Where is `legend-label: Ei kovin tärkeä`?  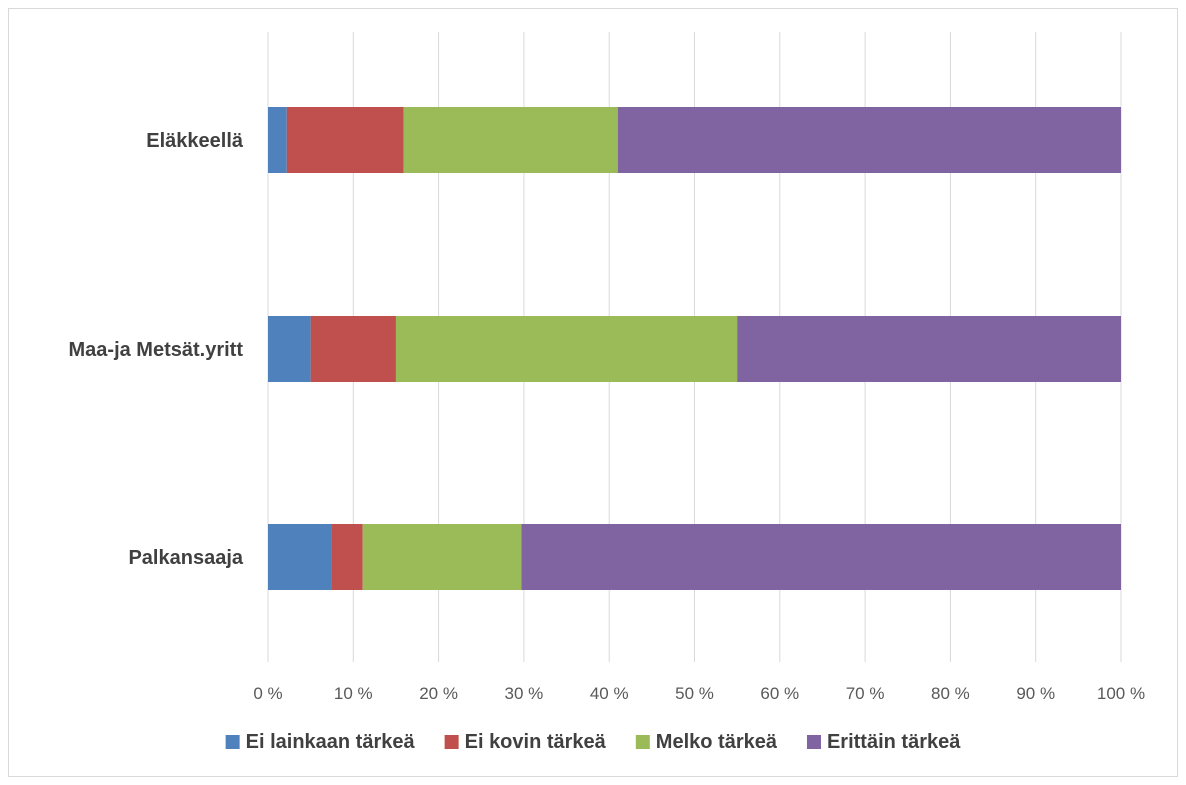 legend-label: Ei kovin tärkeä is located at coordinates (536, 742).